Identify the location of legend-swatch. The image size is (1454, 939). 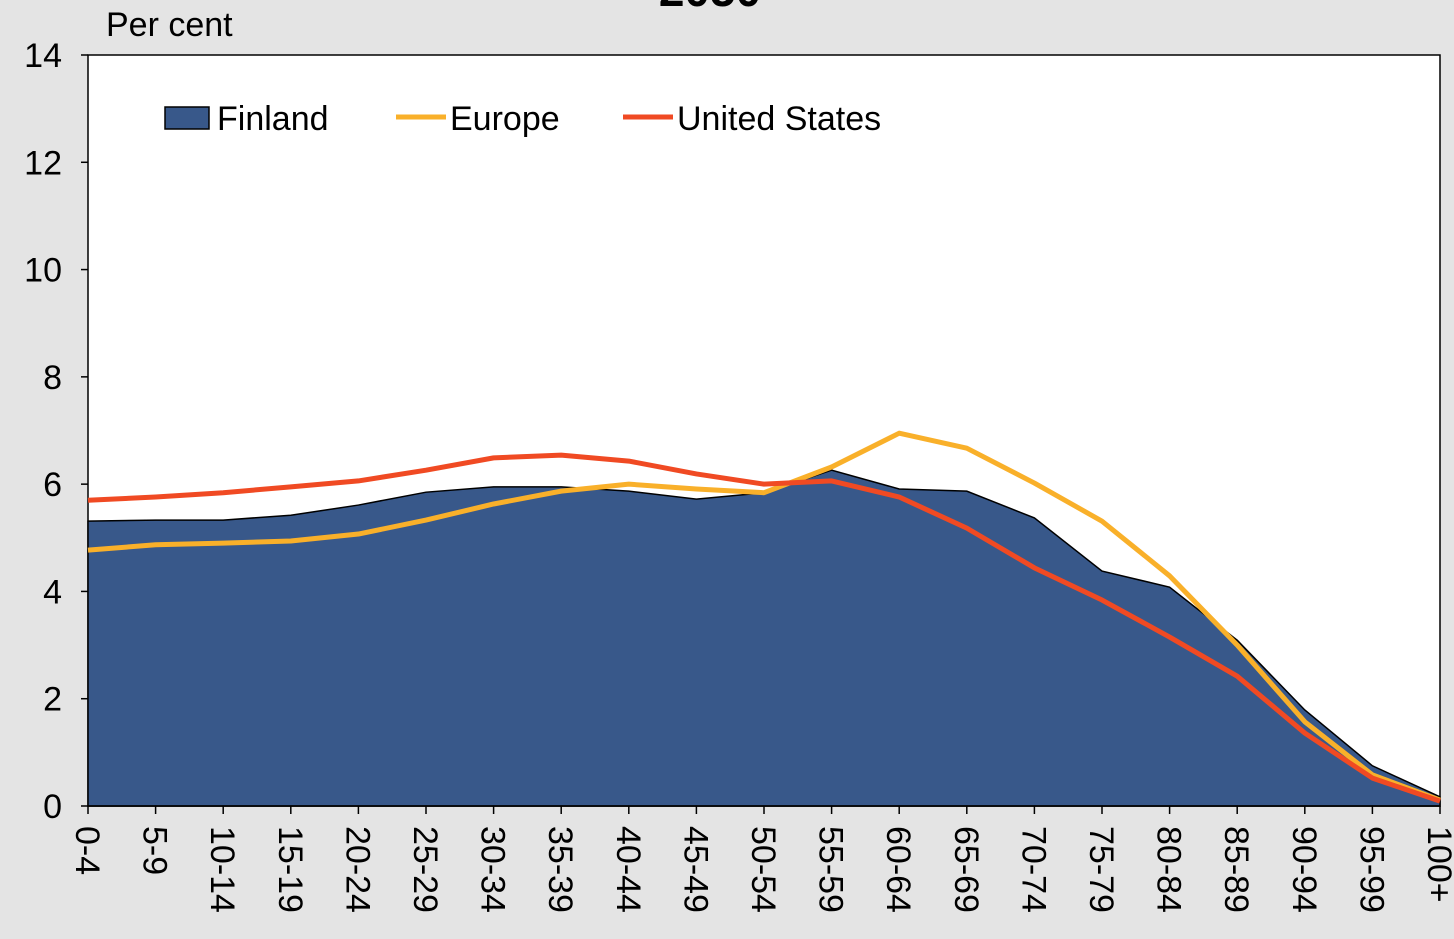
(187, 118).